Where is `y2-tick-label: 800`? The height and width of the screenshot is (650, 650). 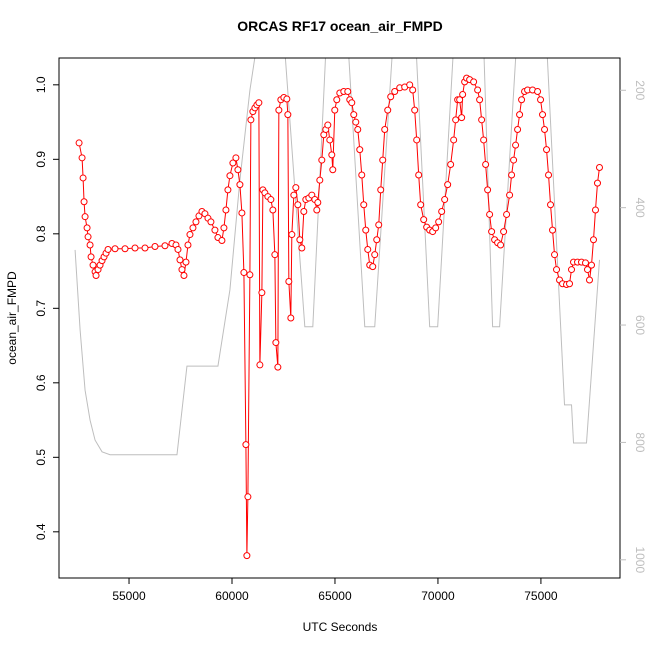 y2-tick-label: 800 is located at coordinates (640, 442).